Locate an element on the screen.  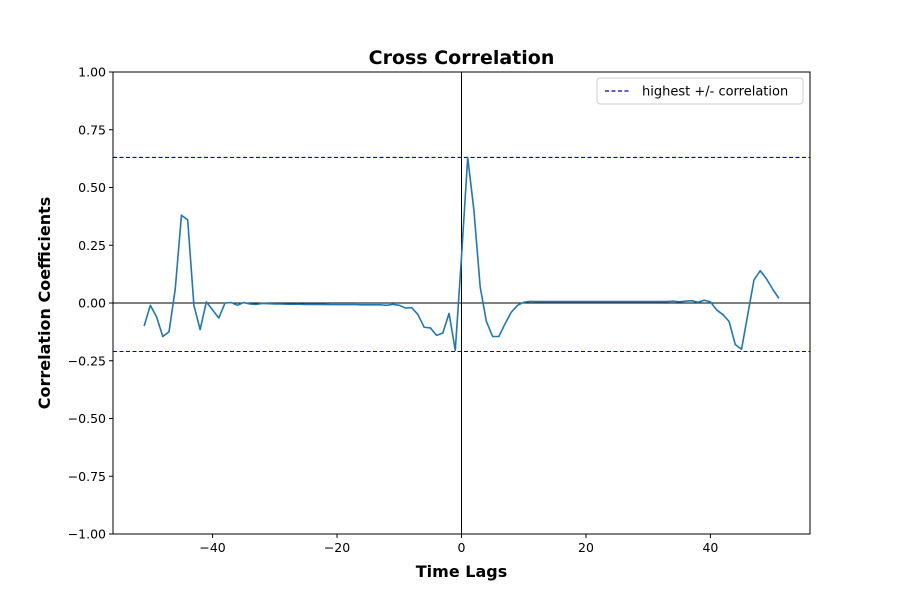
y-tick-label: −0.25 is located at coordinates (87, 360).